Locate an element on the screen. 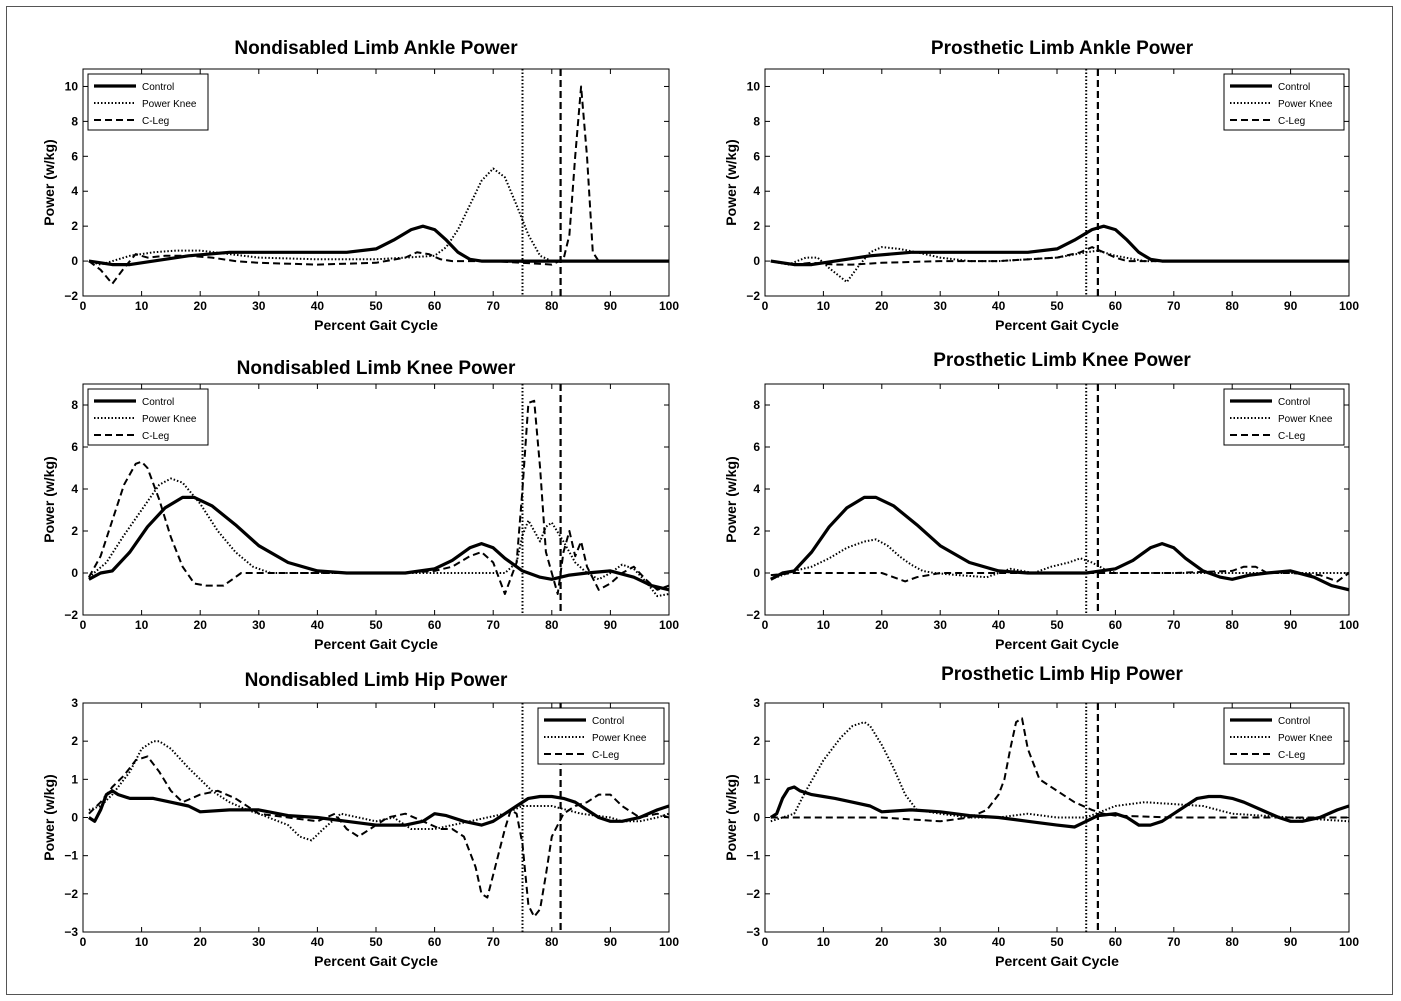 This screenshot has height=1001, width=1401. panel-title: Nondisabled Limb Ankle Power is located at coordinates (376, 48).